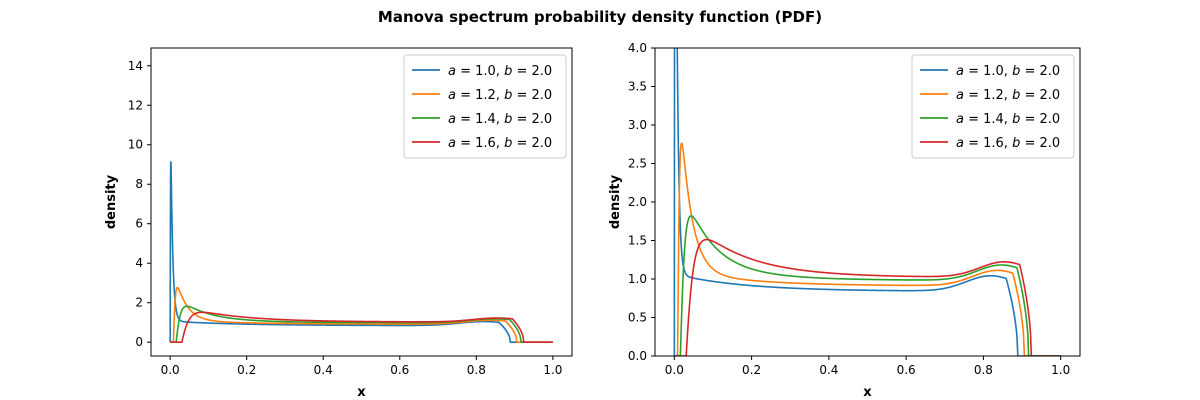 This screenshot has width=1200, height=400. Describe the element at coordinates (139, 342) in the screenshot. I see `y-tick-label: 0` at that location.